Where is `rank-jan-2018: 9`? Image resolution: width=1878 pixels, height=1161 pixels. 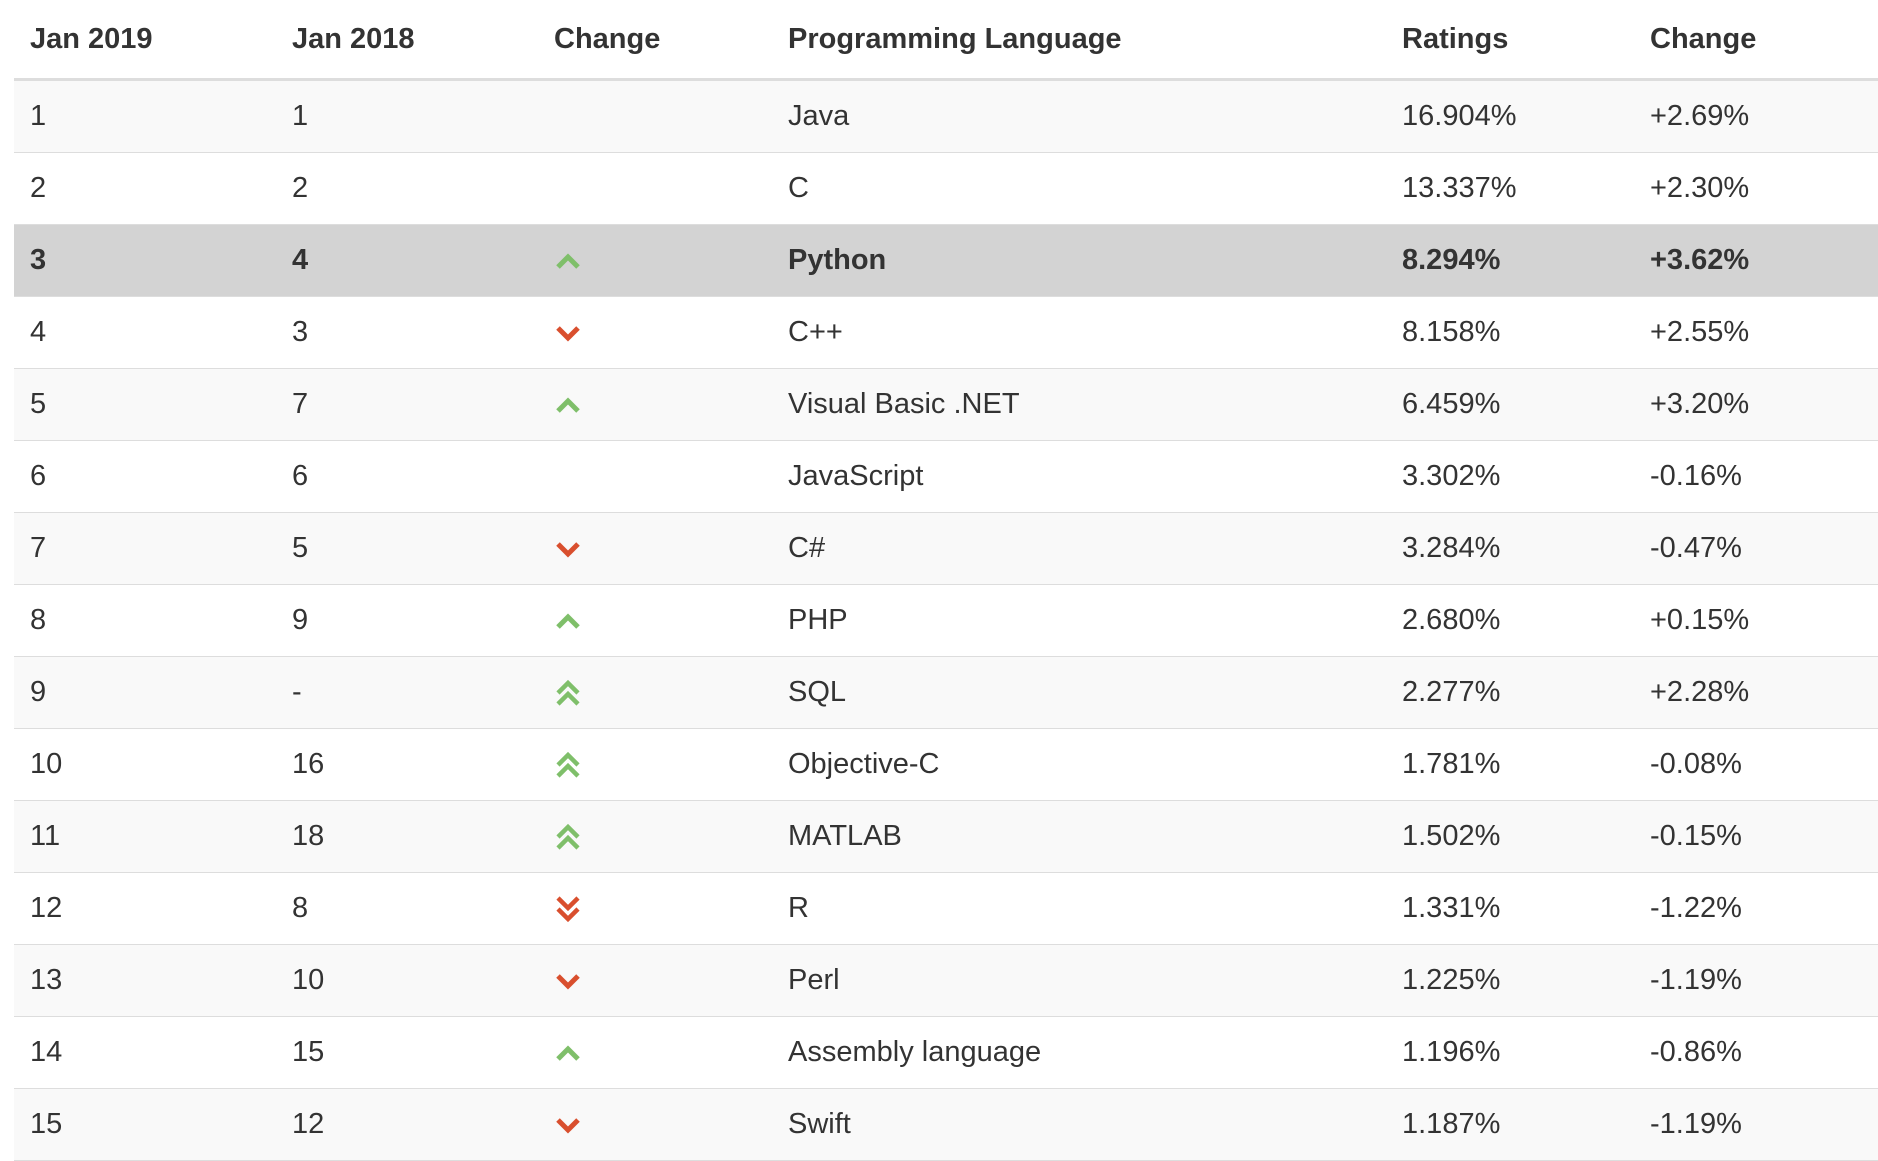
rank-jan-2018: 9 is located at coordinates (407, 620).